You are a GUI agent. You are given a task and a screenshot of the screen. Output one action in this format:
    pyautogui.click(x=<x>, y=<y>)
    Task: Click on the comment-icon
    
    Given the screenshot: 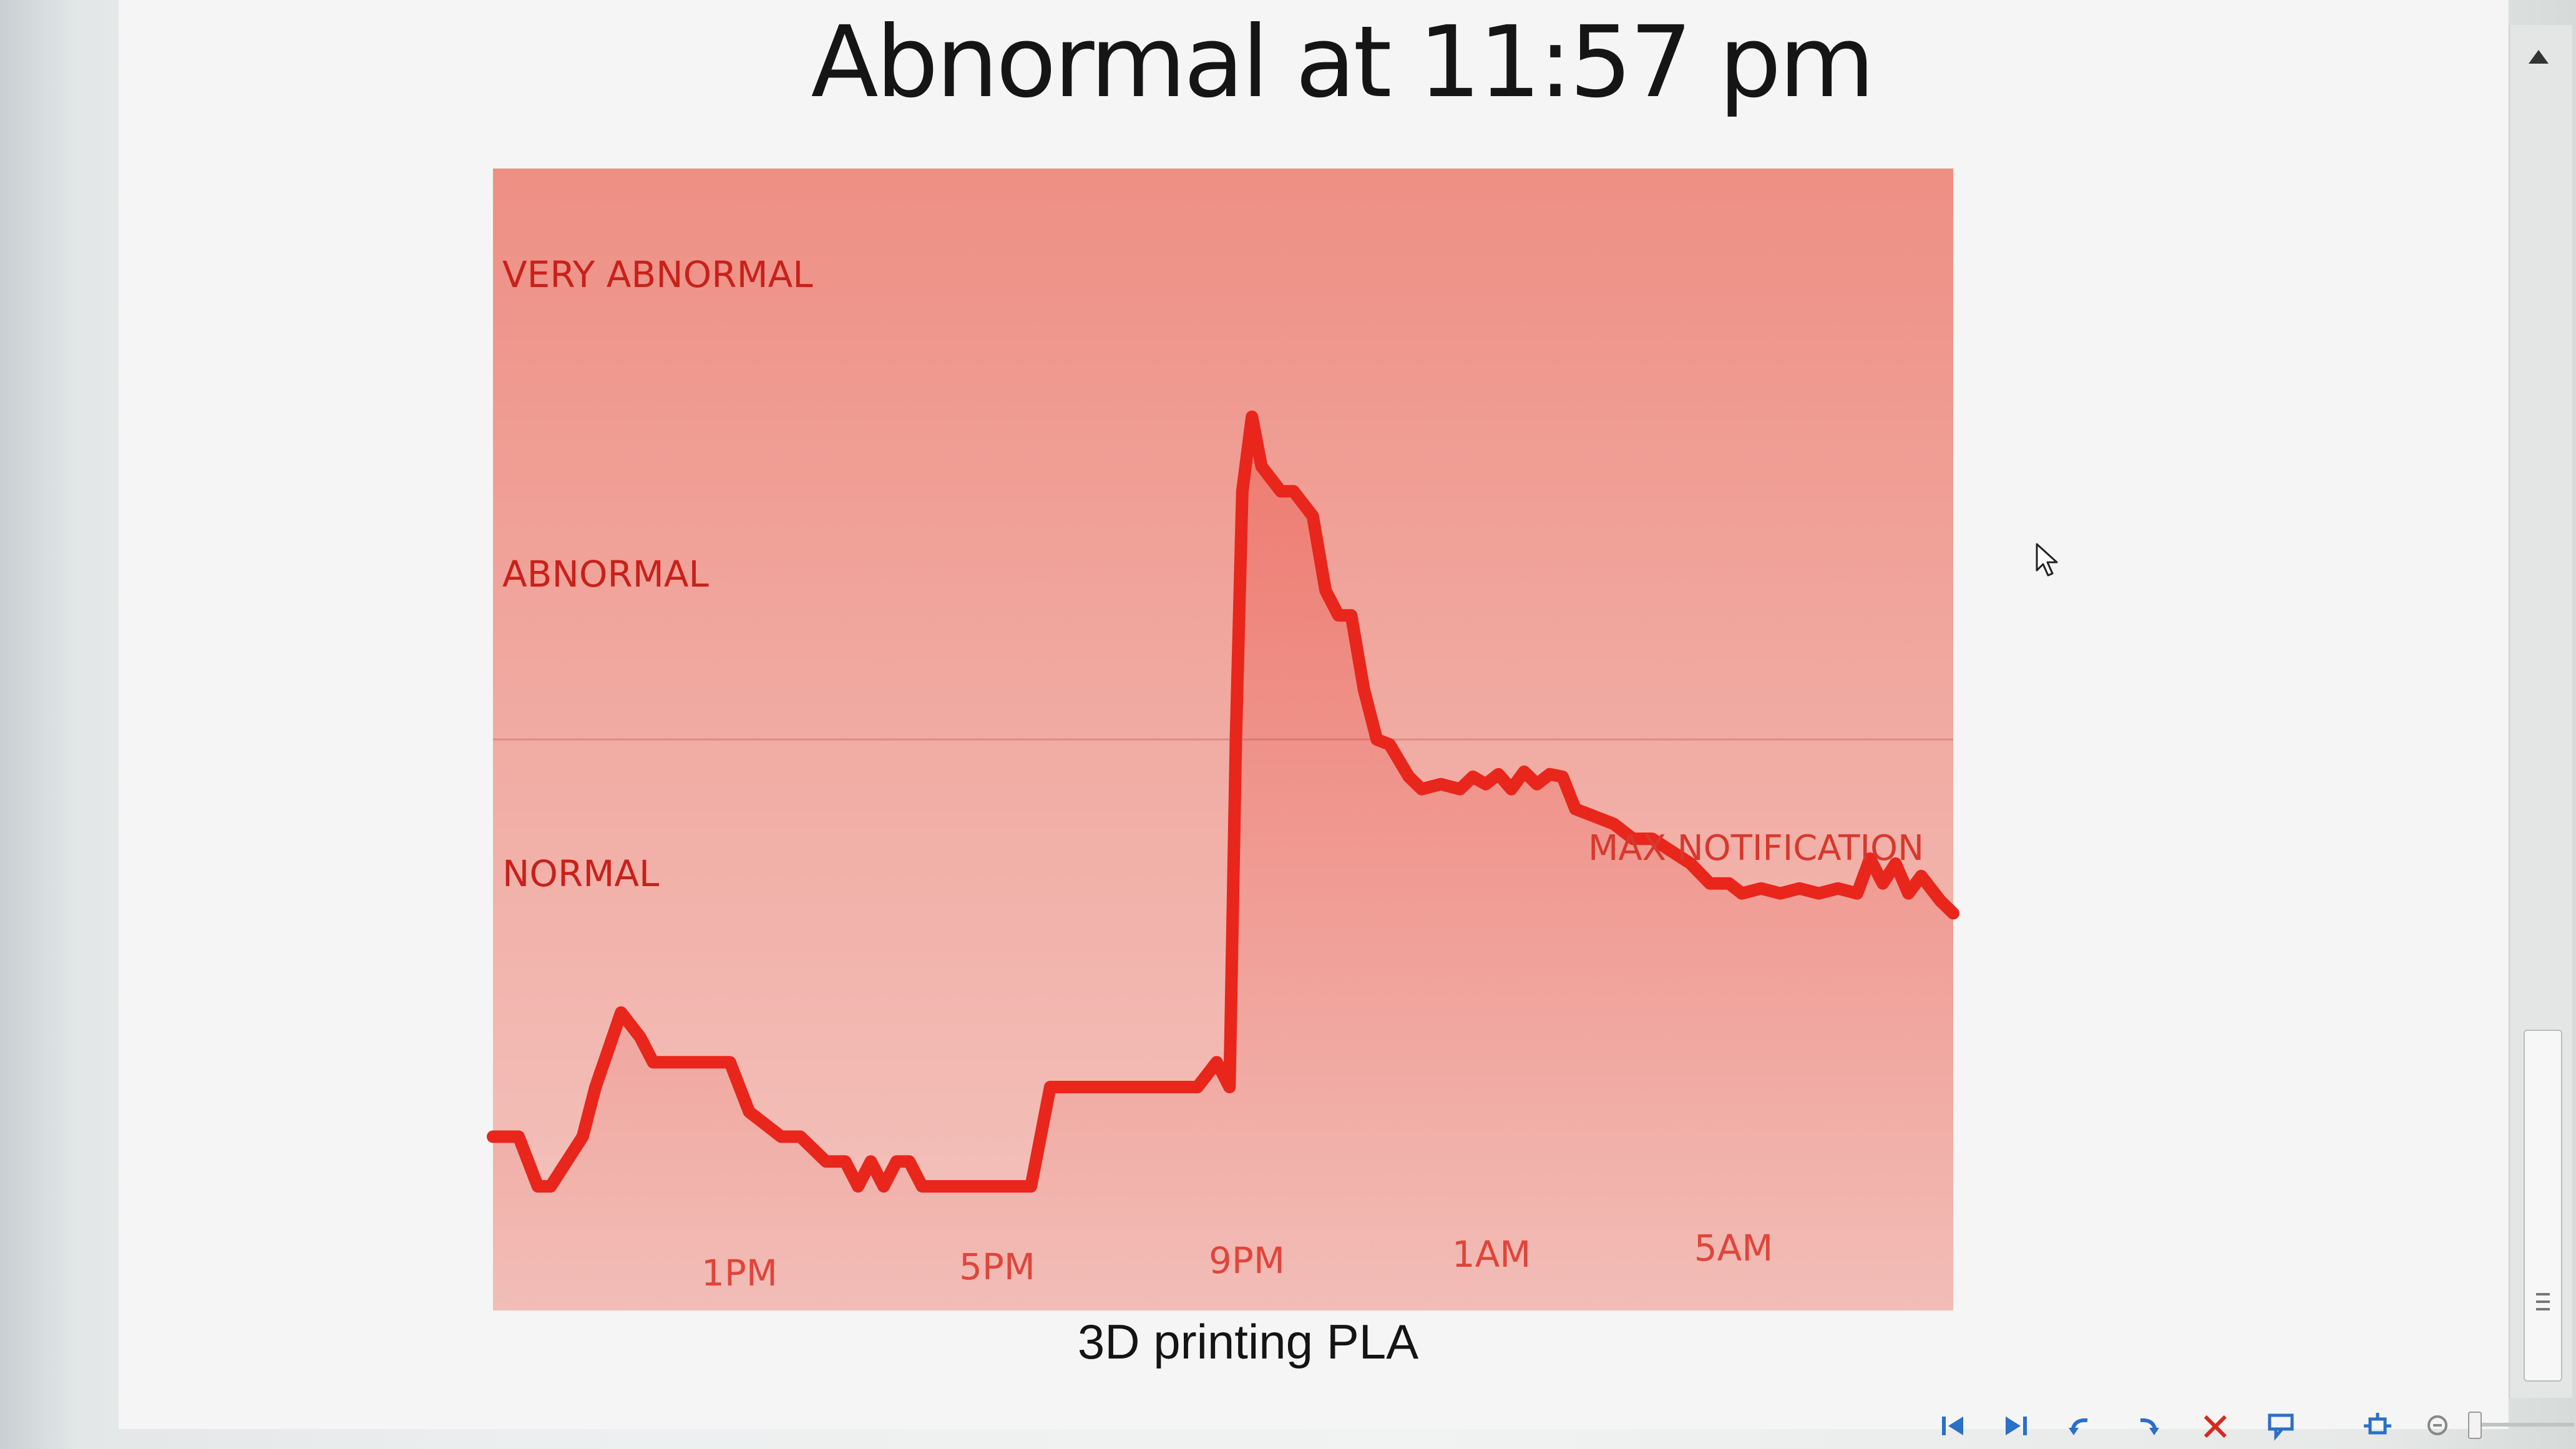 What is the action you would take?
    pyautogui.click(x=2281, y=1425)
    